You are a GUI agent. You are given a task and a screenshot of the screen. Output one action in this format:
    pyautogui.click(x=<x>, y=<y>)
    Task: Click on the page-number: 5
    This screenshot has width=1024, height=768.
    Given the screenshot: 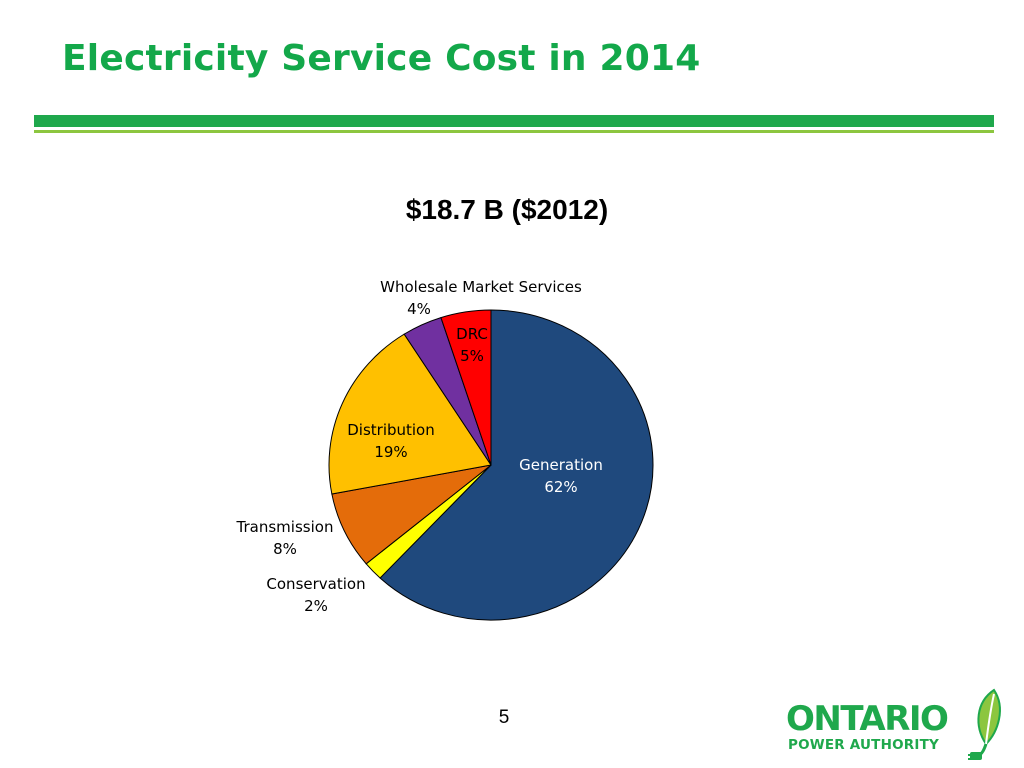 What is the action you would take?
    pyautogui.click(x=504, y=717)
    